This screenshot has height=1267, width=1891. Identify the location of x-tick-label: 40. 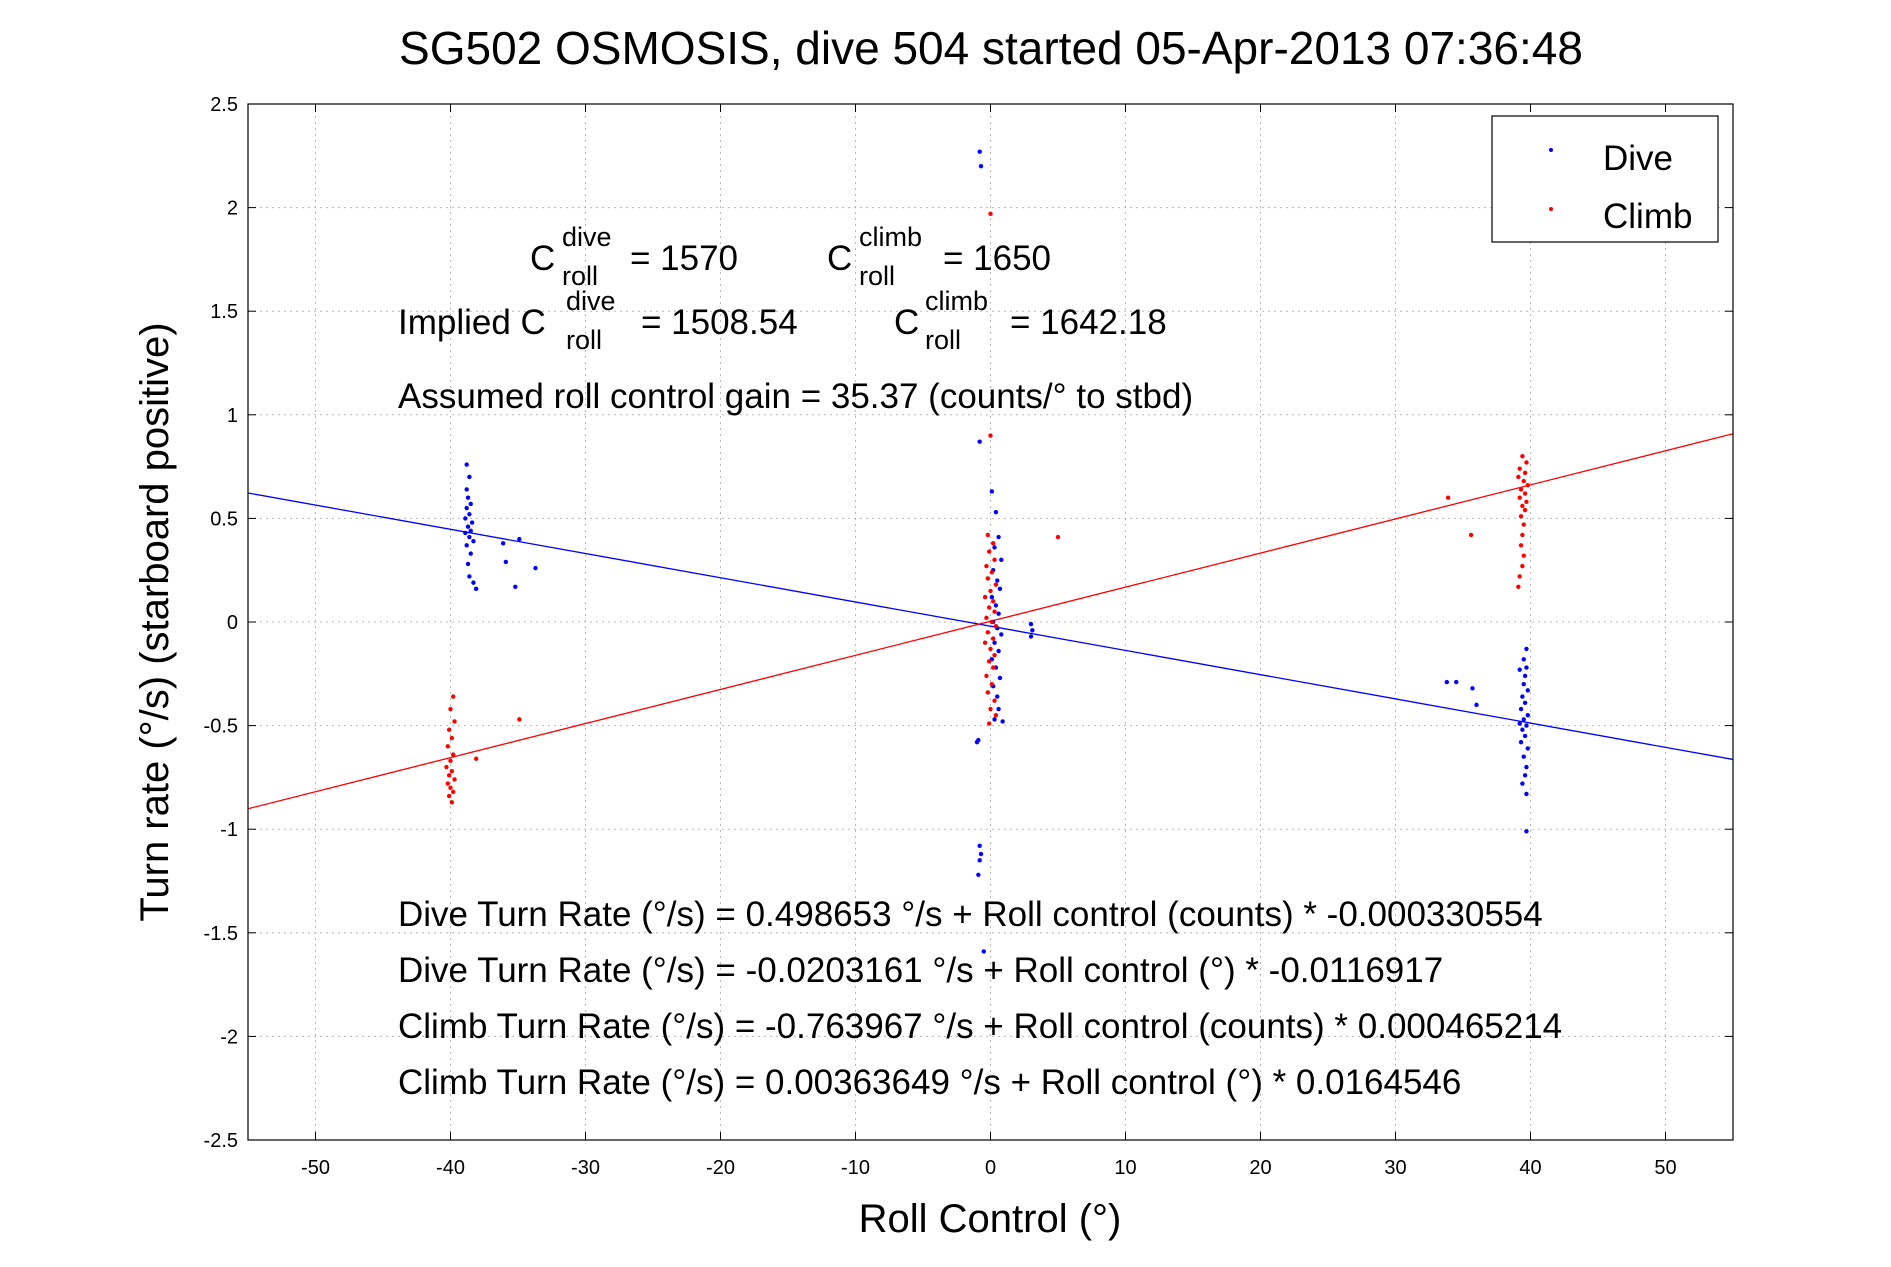
(1530, 1168).